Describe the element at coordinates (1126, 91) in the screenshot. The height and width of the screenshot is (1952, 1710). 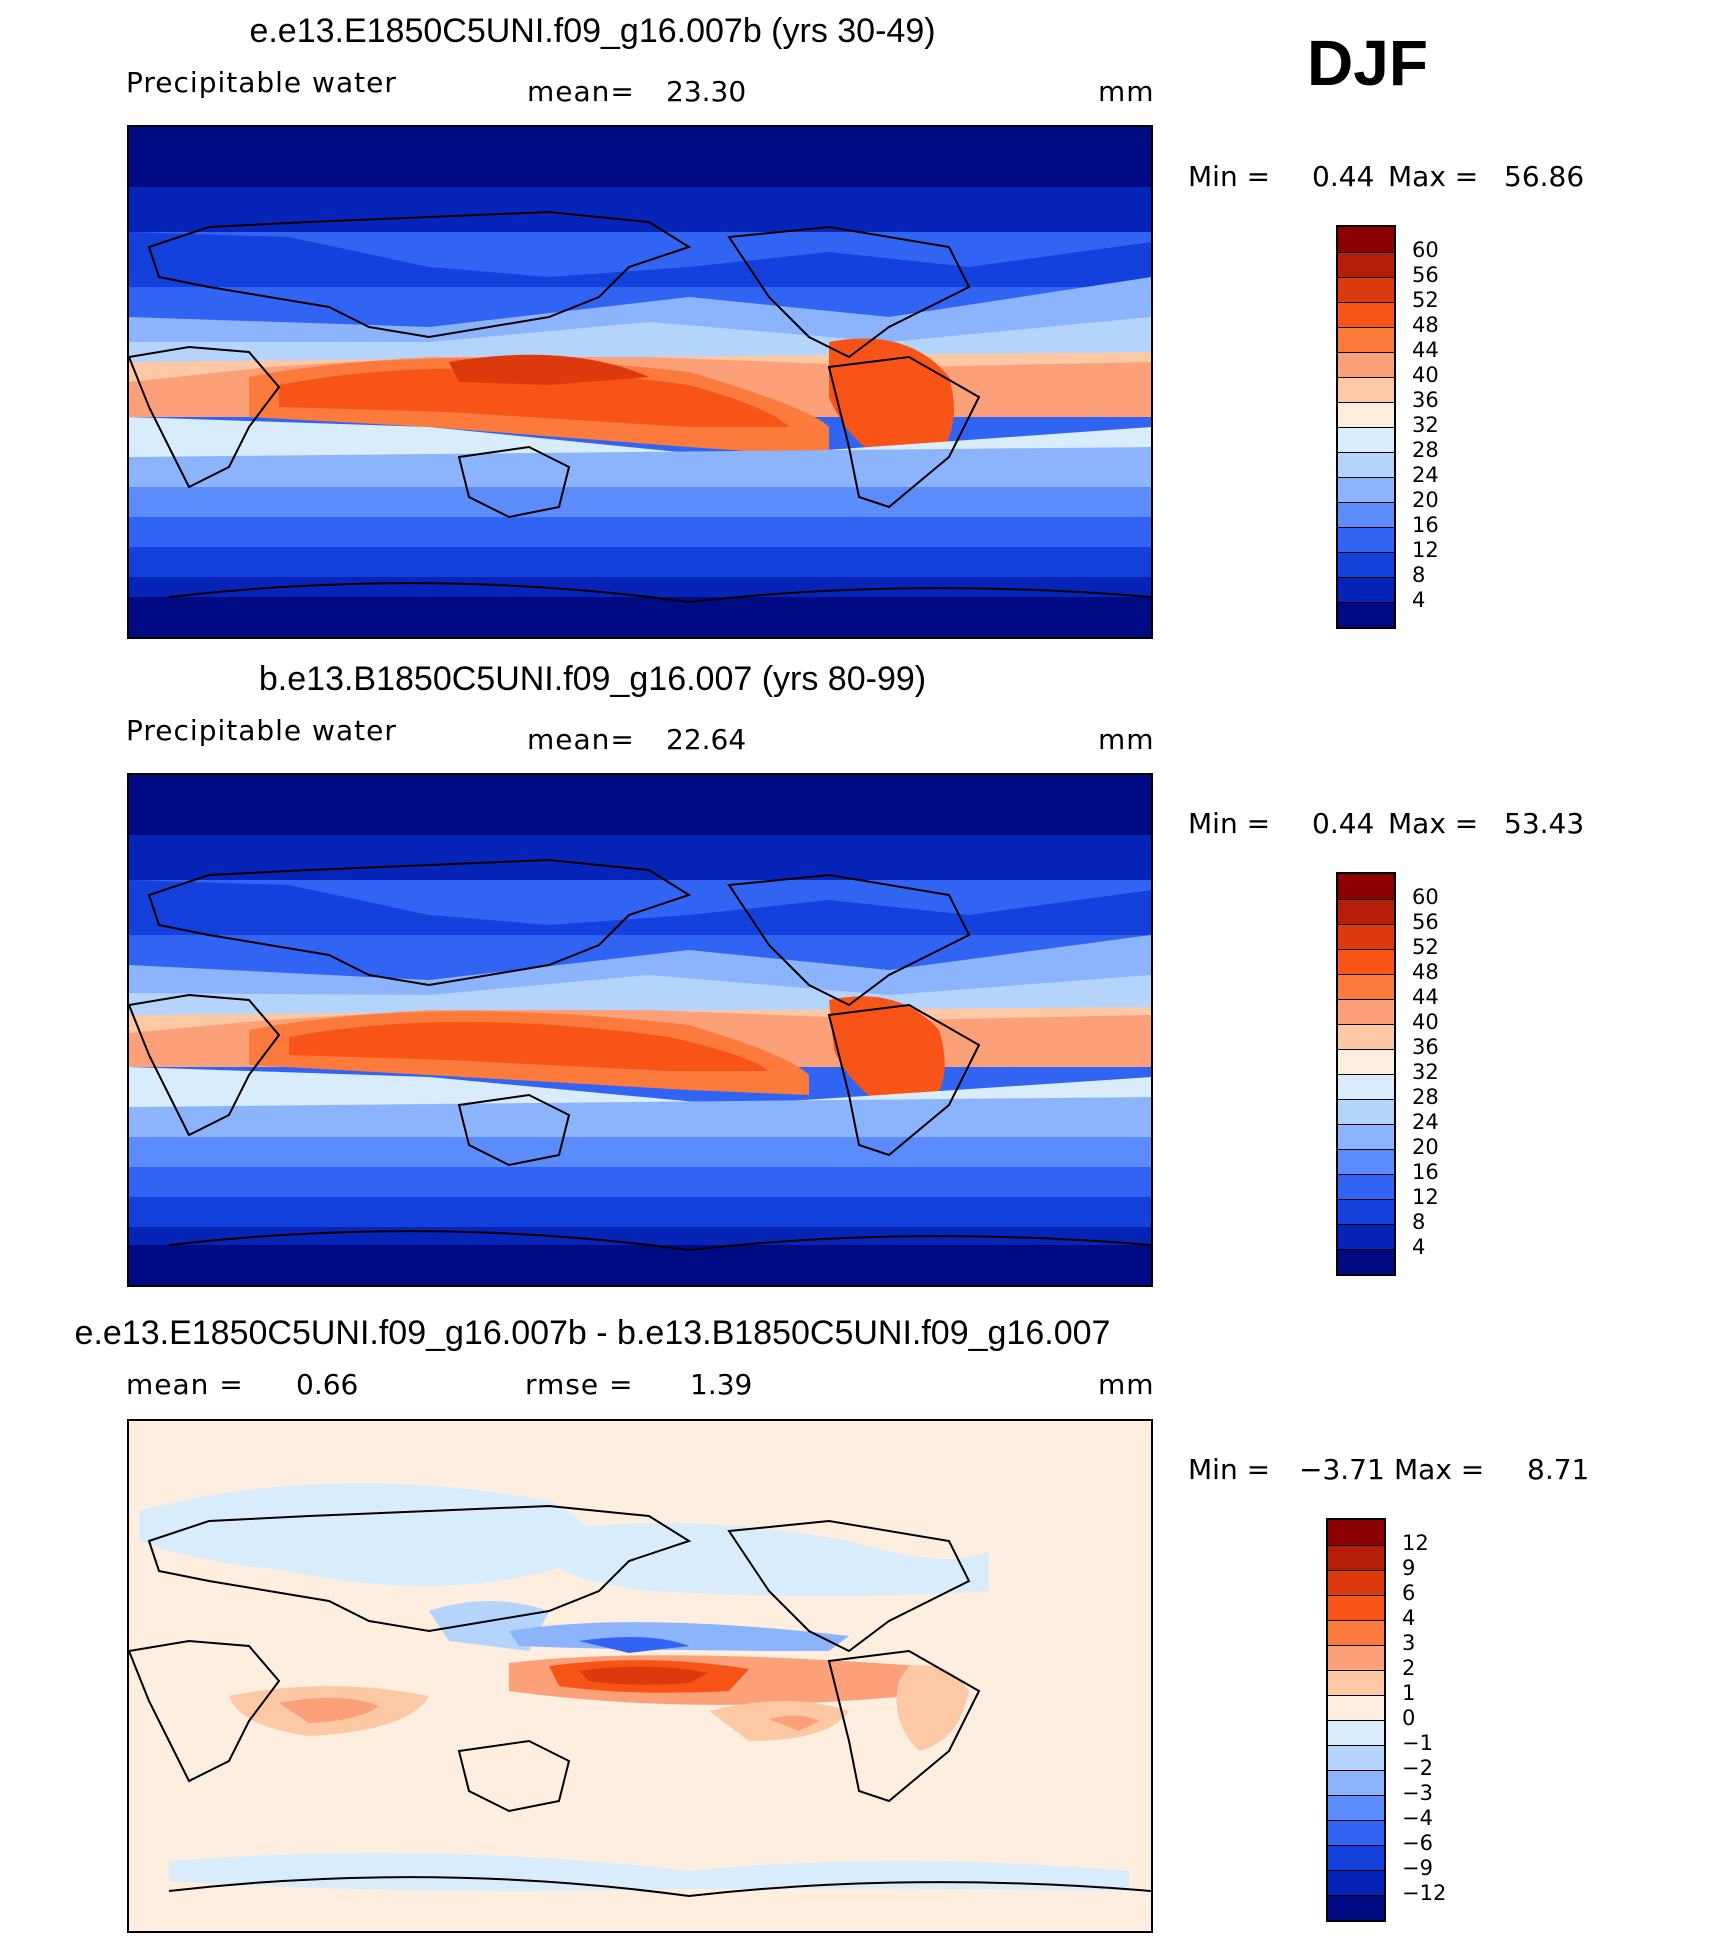
I see `panel-1-units: mm` at that location.